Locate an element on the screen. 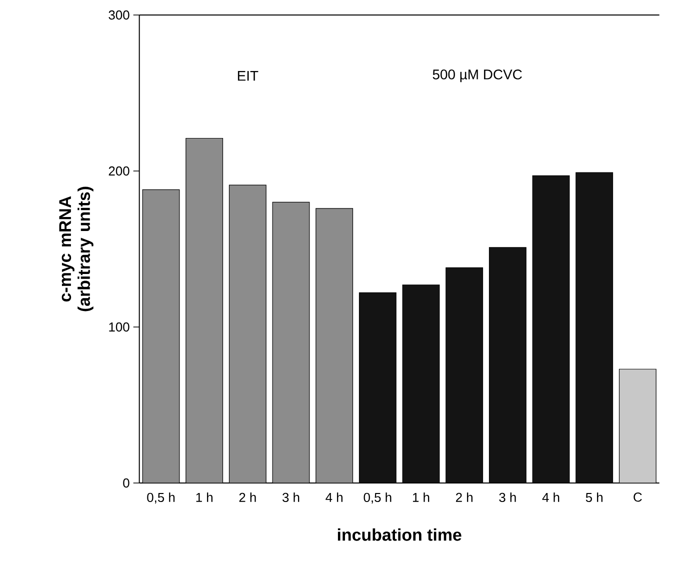 The height and width of the screenshot is (577, 681). annotation: 500 µM DCVC is located at coordinates (477, 76).